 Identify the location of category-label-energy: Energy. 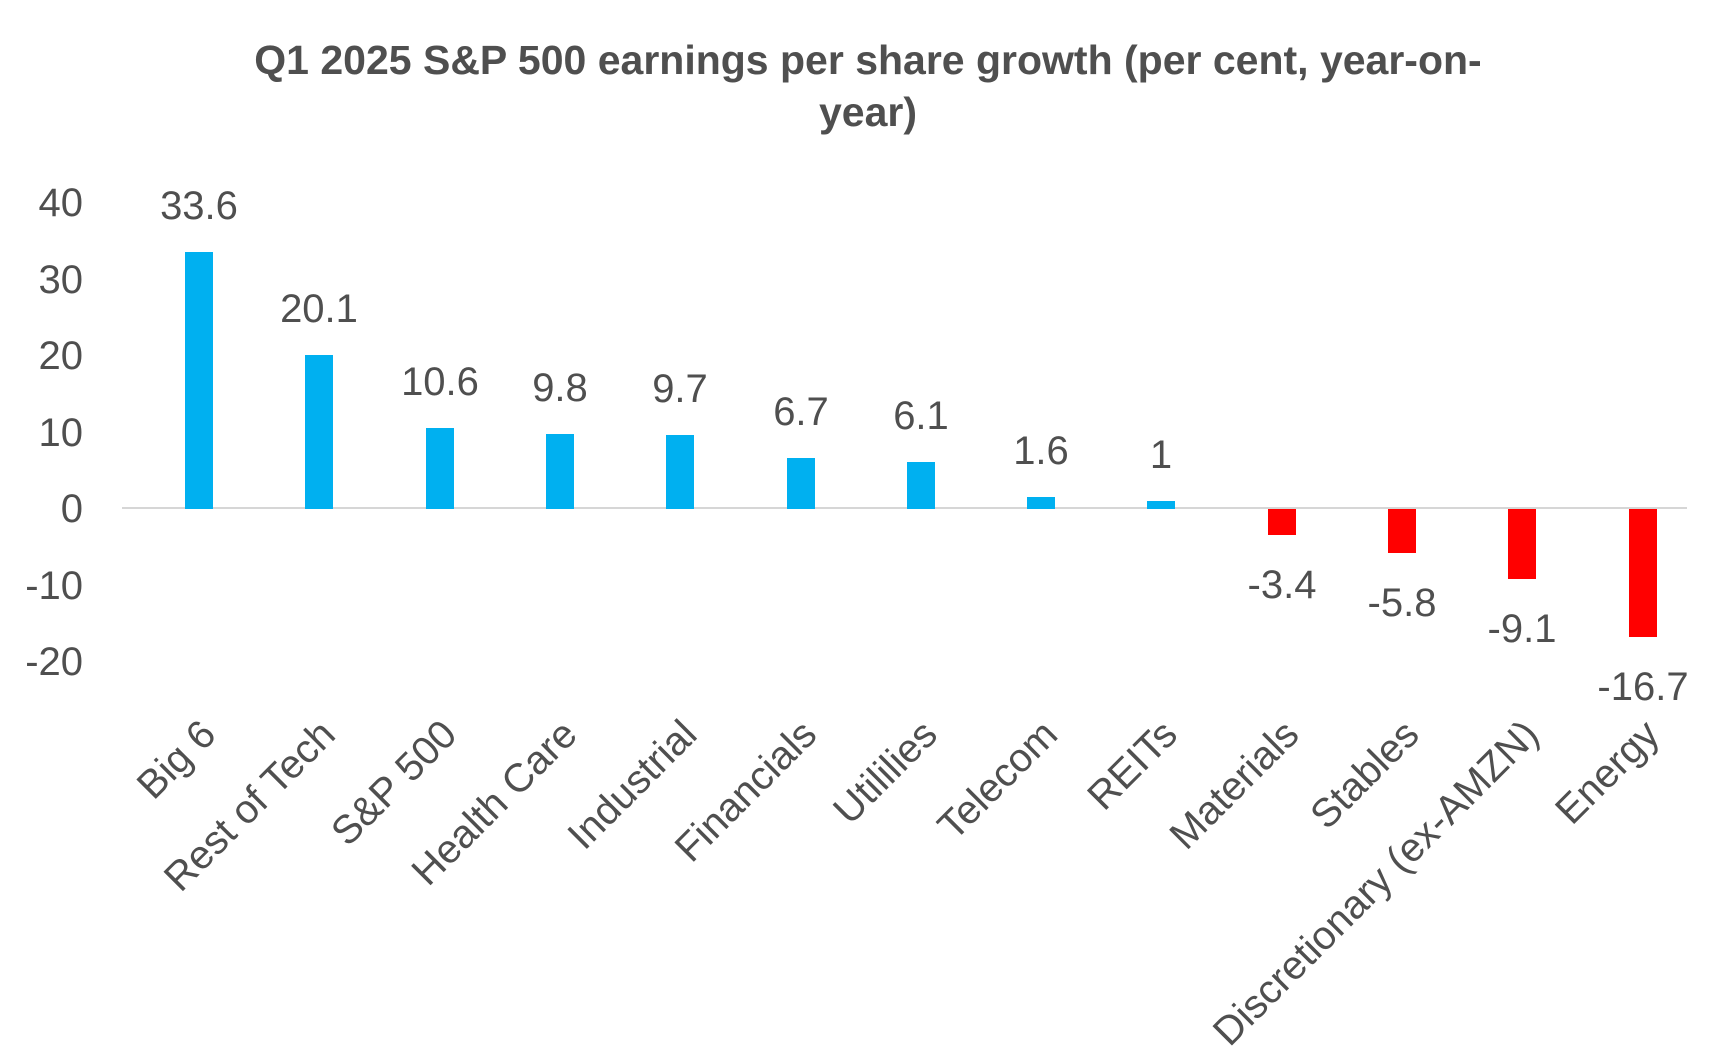
(1608, 772).